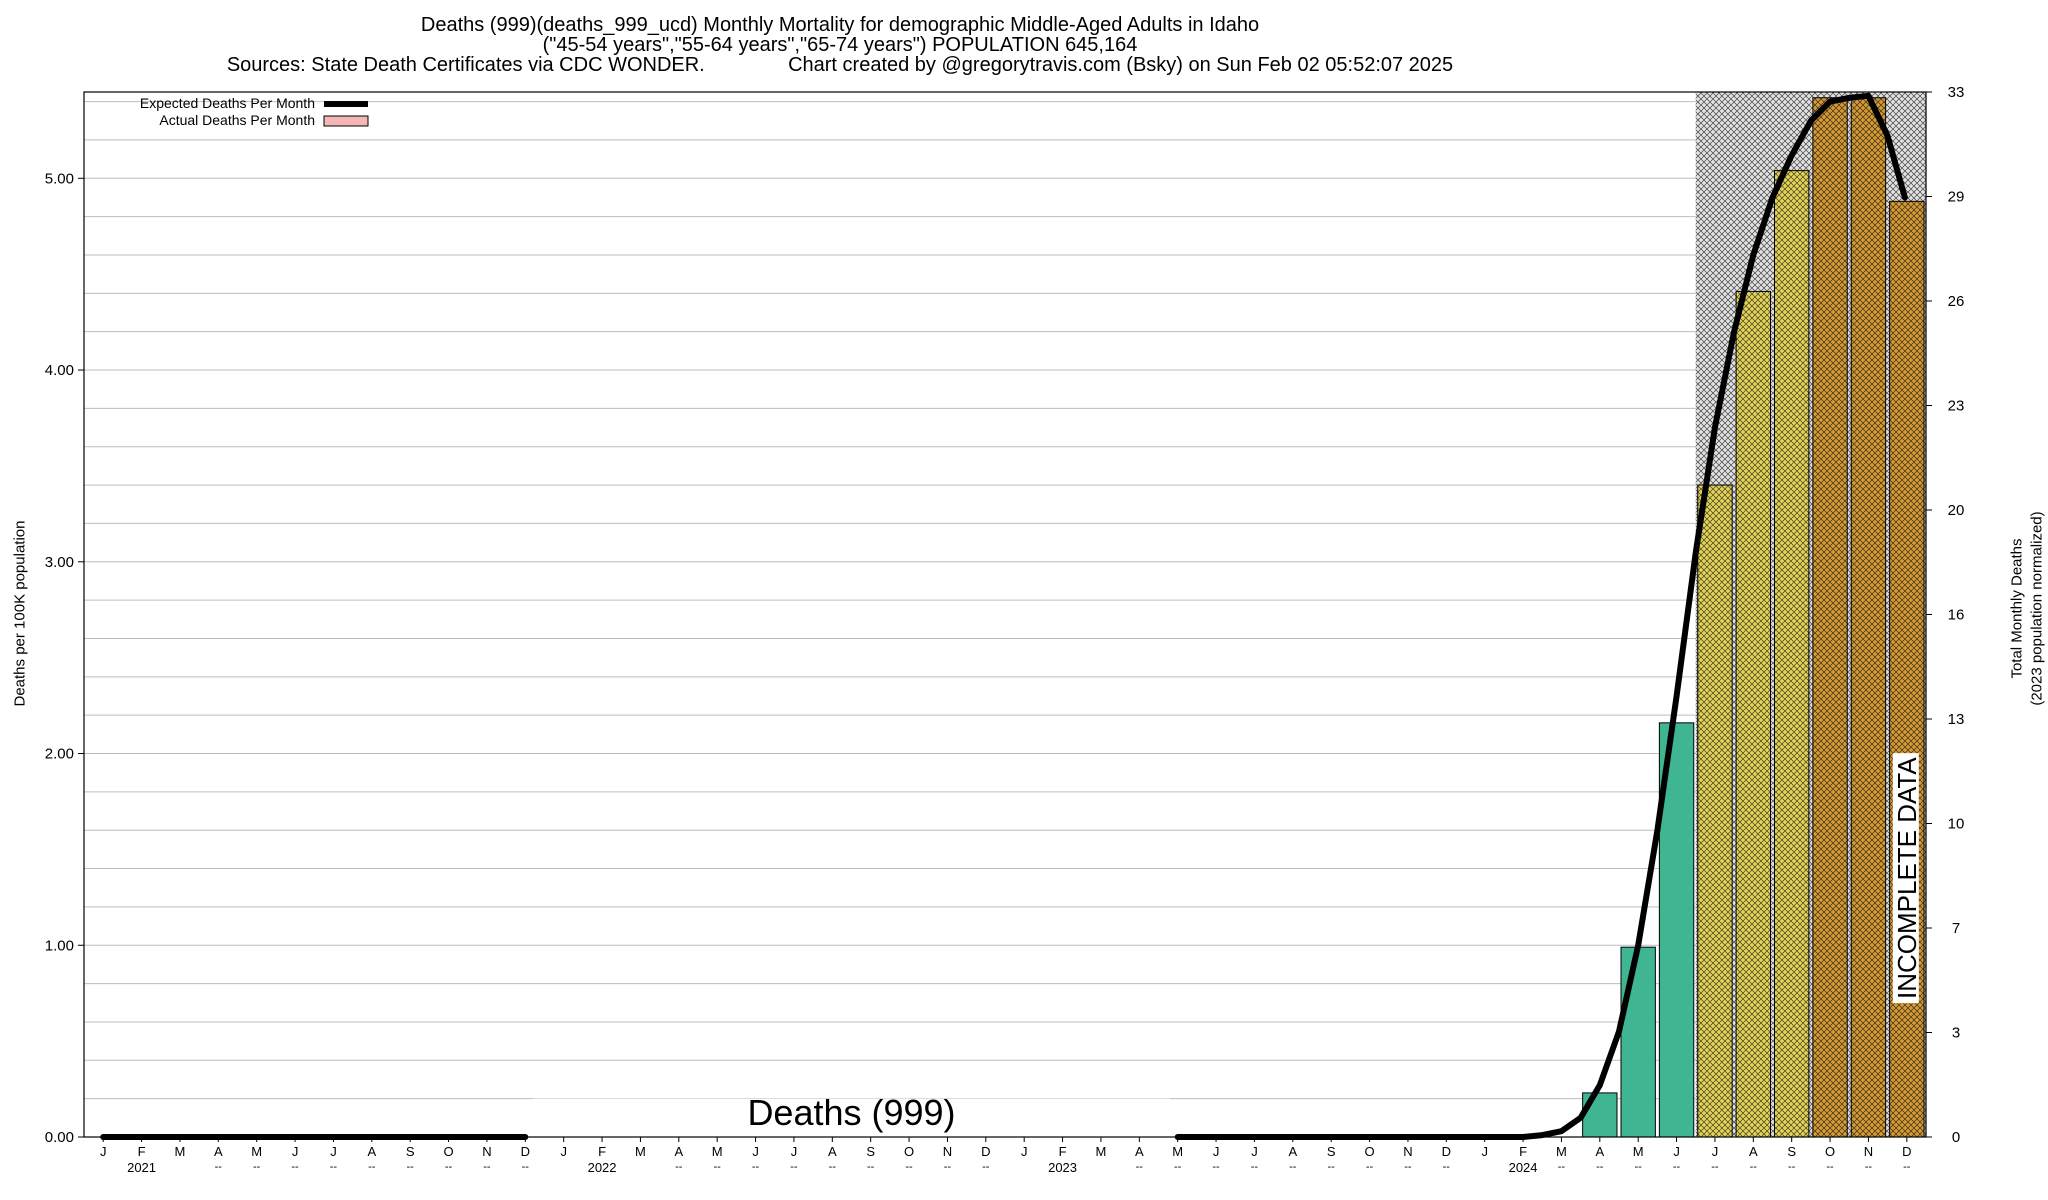 The height and width of the screenshot is (1200, 2048). Describe the element at coordinates (755, 1151) in the screenshot. I see `month-label-17: J` at that location.